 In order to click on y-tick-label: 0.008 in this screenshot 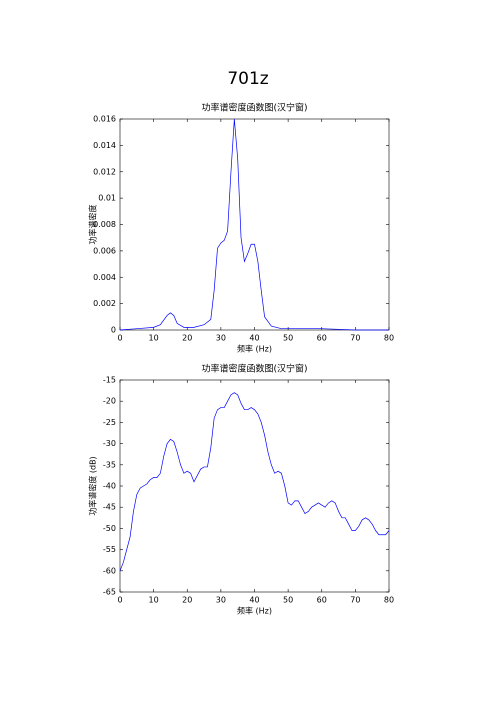, I will do `click(104, 224)`.